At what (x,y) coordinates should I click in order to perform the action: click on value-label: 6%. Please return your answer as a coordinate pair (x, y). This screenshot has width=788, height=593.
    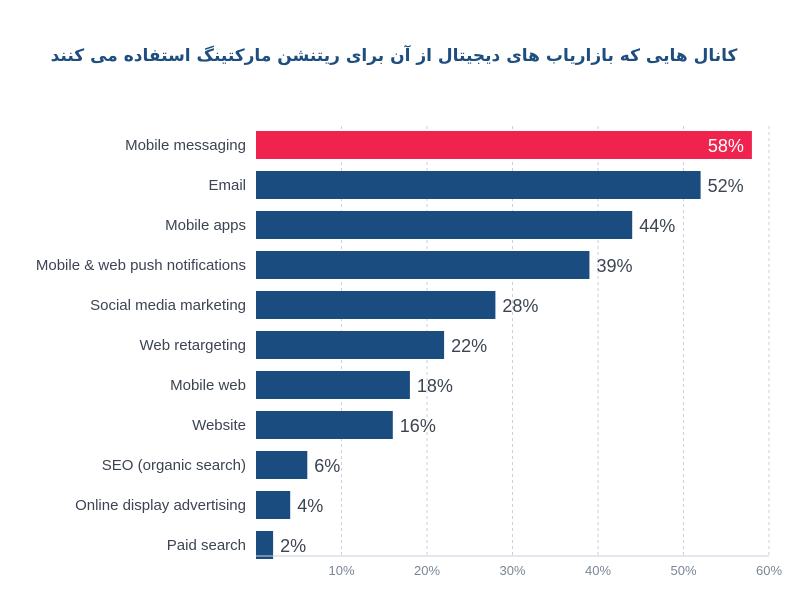
    Looking at the image, I should click on (327, 466).